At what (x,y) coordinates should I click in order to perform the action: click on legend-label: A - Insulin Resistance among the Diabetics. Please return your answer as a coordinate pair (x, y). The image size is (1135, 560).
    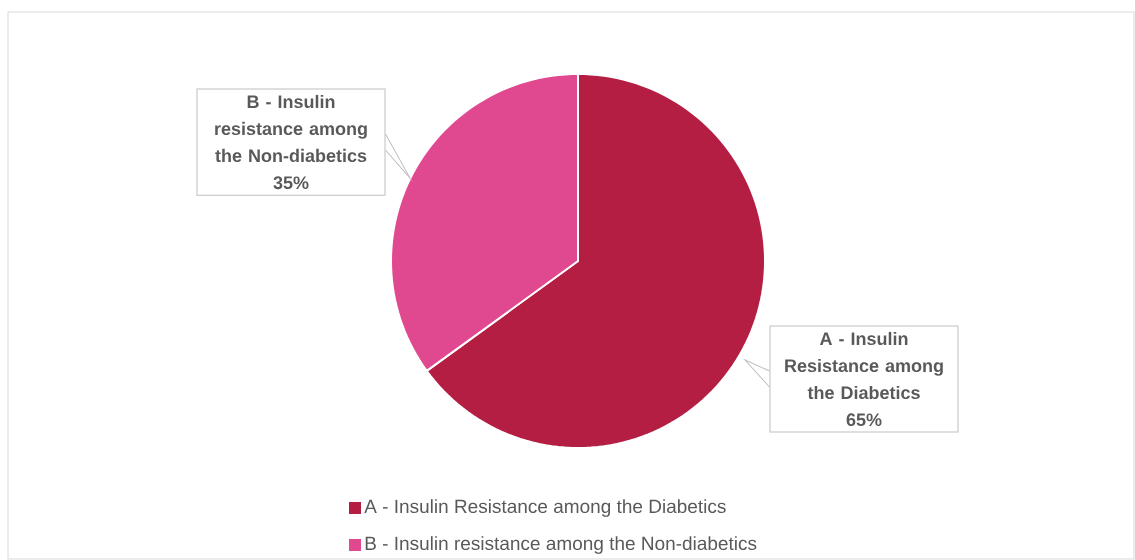
    Looking at the image, I should click on (545, 508).